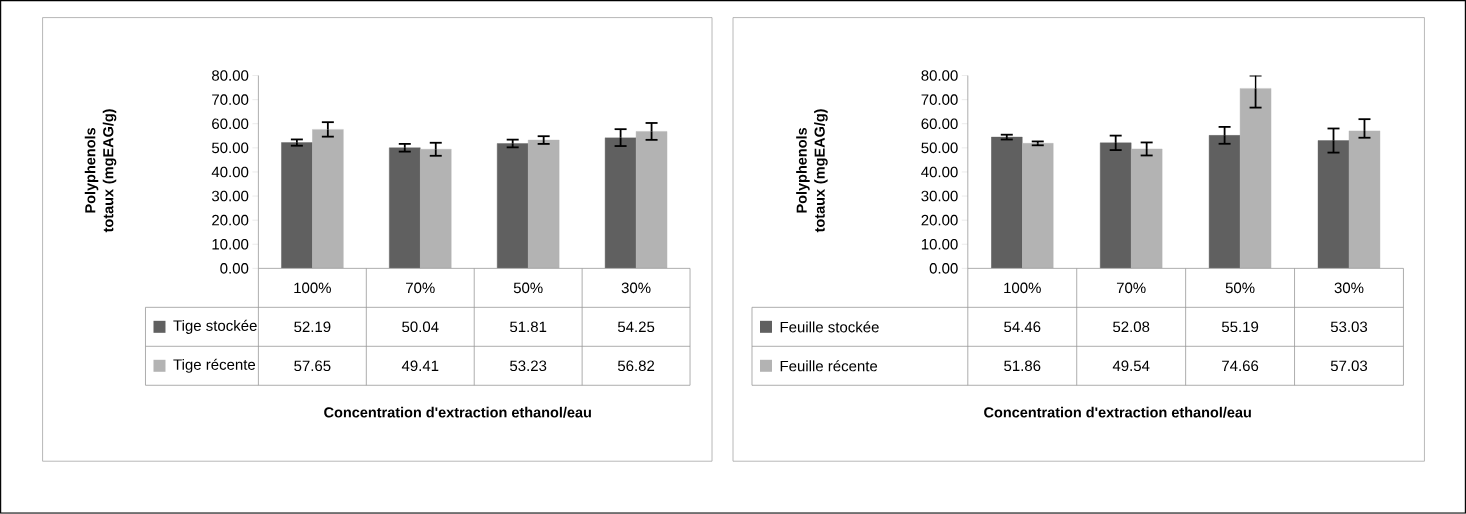 This screenshot has height=514, width=1466. I want to click on data-label: 52.08, so click(1131, 327).